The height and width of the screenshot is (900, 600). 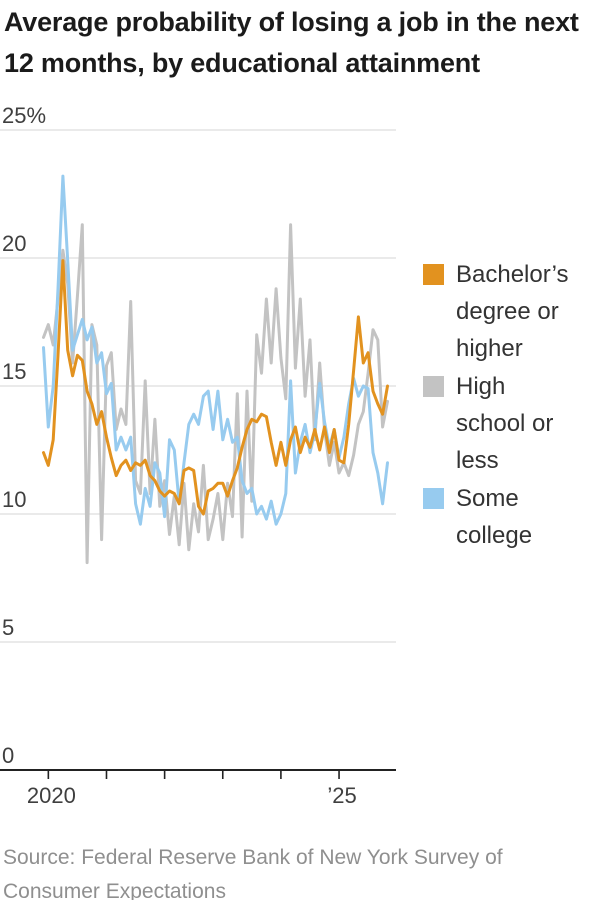 What do you see at coordinates (24, 115) in the screenshot?
I see `y-tick-label-25: 25%` at bounding box center [24, 115].